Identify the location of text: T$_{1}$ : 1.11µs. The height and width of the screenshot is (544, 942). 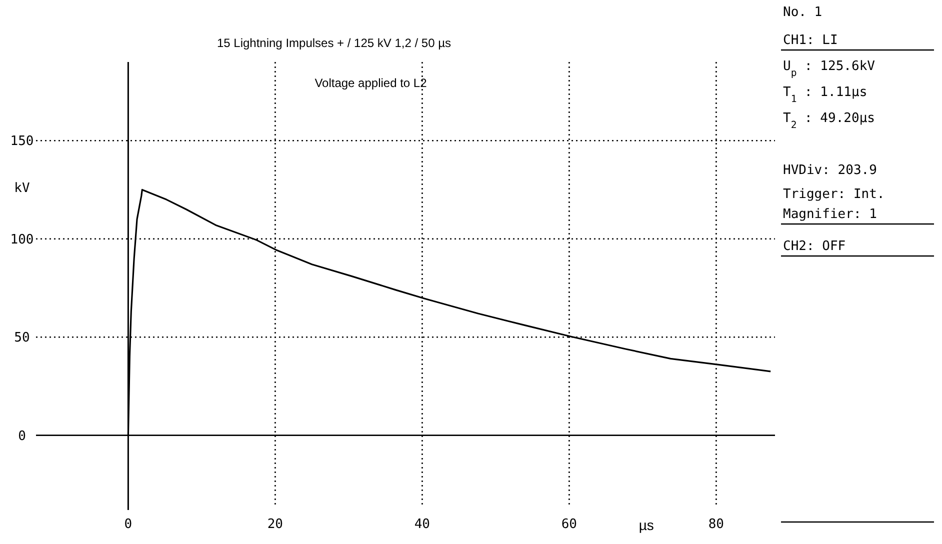
(825, 94).